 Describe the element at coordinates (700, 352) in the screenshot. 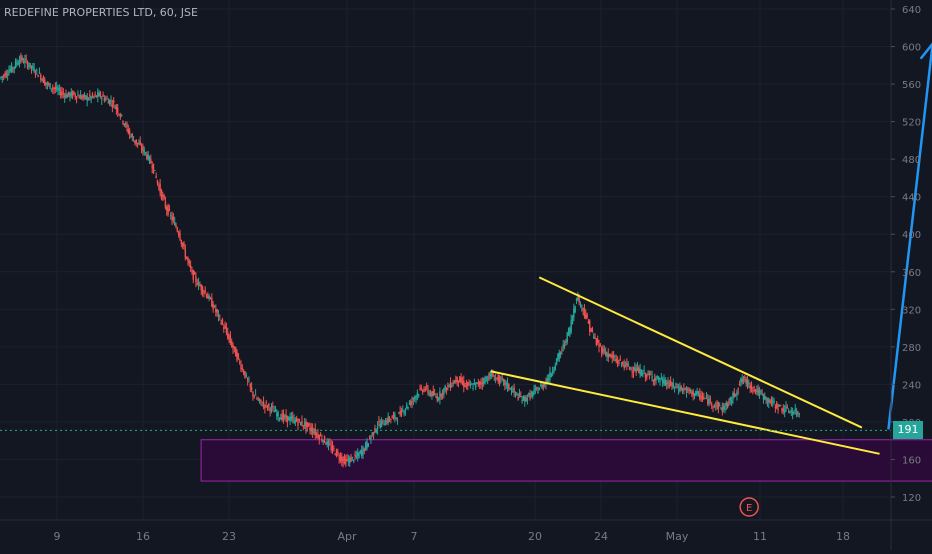

I see `upper-trendline` at that location.